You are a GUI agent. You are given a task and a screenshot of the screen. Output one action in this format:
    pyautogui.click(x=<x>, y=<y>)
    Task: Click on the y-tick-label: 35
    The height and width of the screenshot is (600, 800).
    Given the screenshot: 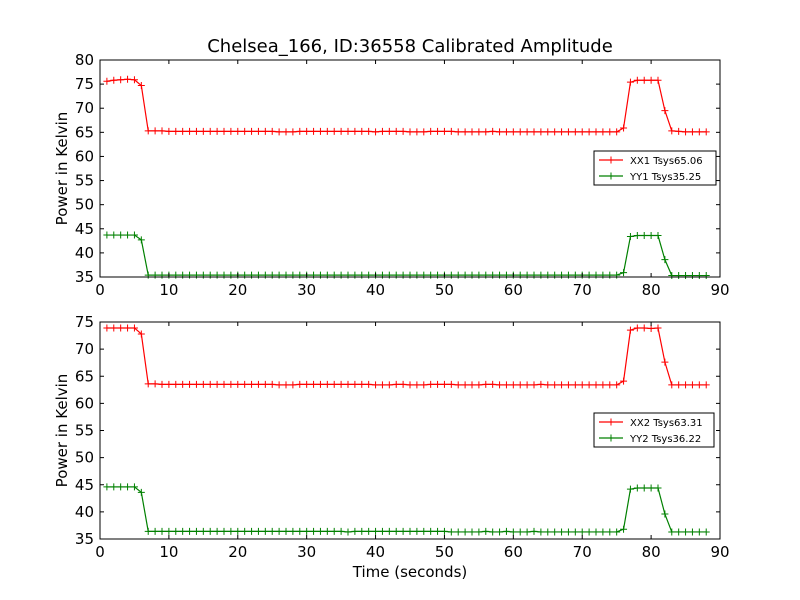 What is the action you would take?
    pyautogui.click(x=84, y=539)
    